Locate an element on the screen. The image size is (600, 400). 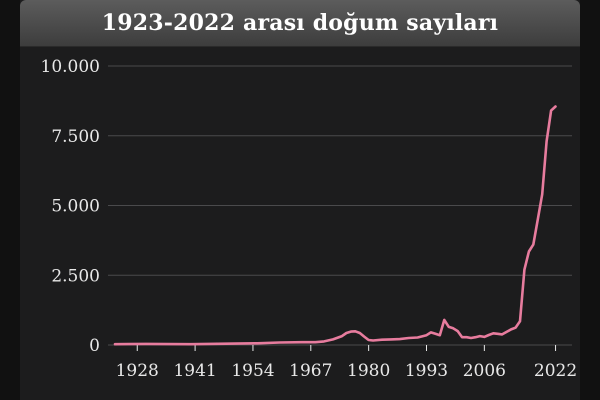
x-tick-label-4: 1980 is located at coordinates (368, 371).